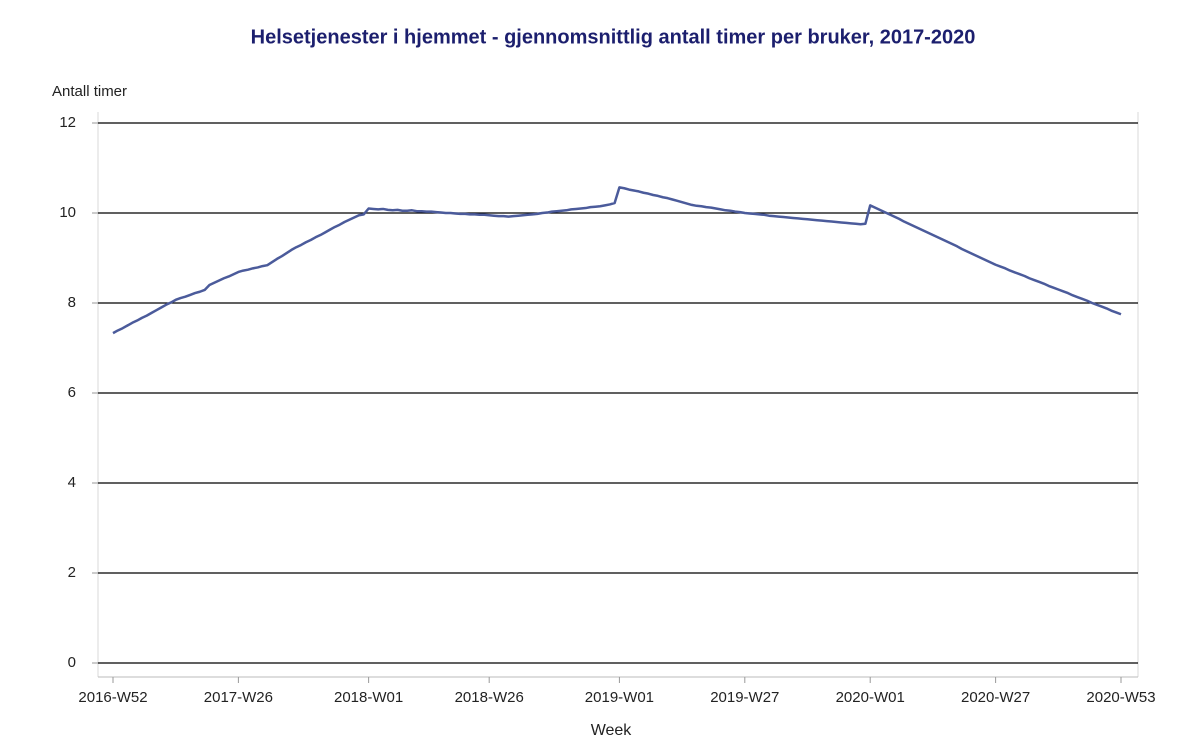 The image size is (1202, 751). What do you see at coordinates (72, 392) in the screenshot?
I see `y-tick-label: 6` at bounding box center [72, 392].